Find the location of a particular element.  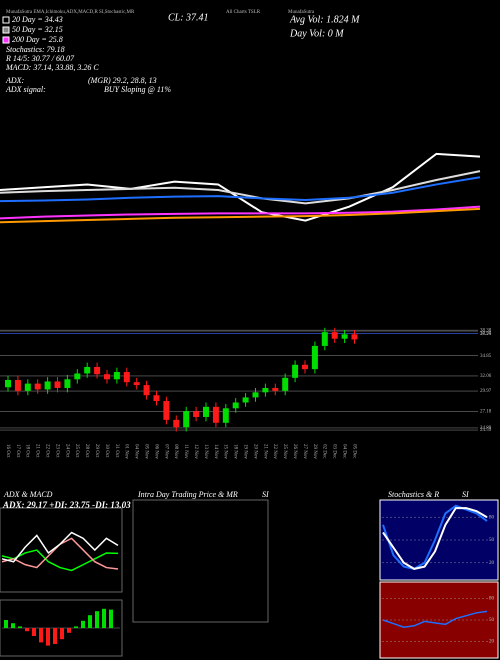

x-tick-label: 18 Nov is located at coordinates (235, 451).